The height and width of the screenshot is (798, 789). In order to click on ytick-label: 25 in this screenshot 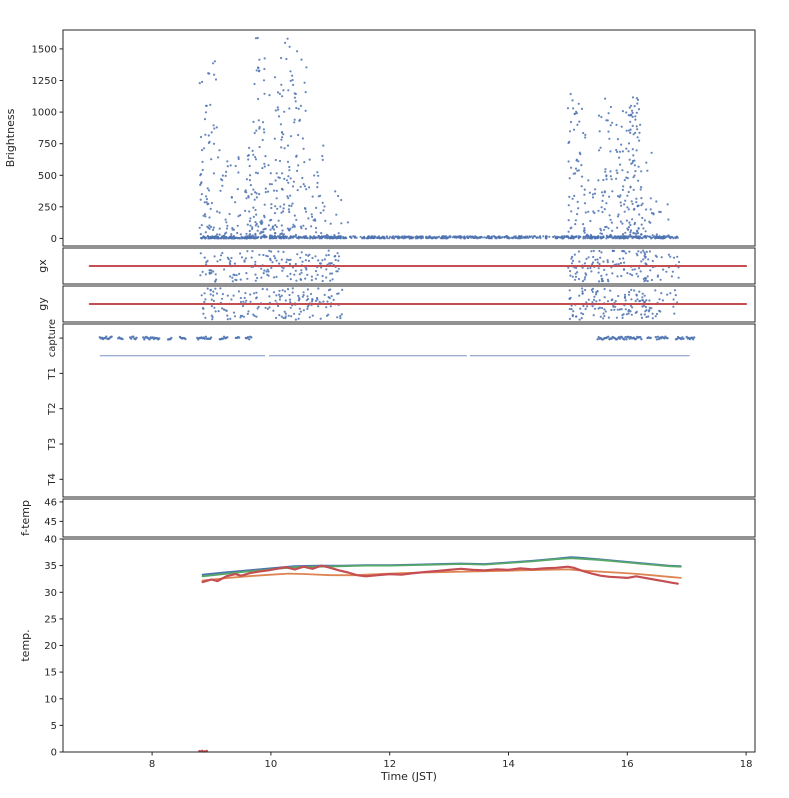, I will do `click(50, 619)`.